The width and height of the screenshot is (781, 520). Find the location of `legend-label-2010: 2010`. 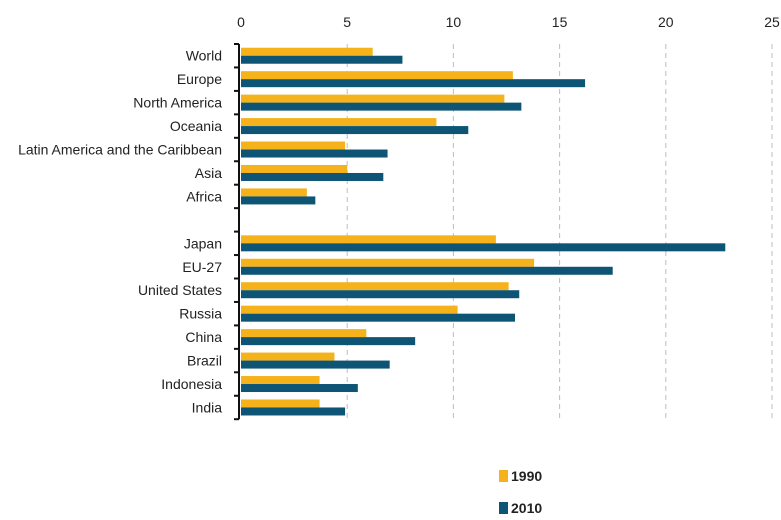

legend-label-2010: 2010 is located at coordinates (526, 507).